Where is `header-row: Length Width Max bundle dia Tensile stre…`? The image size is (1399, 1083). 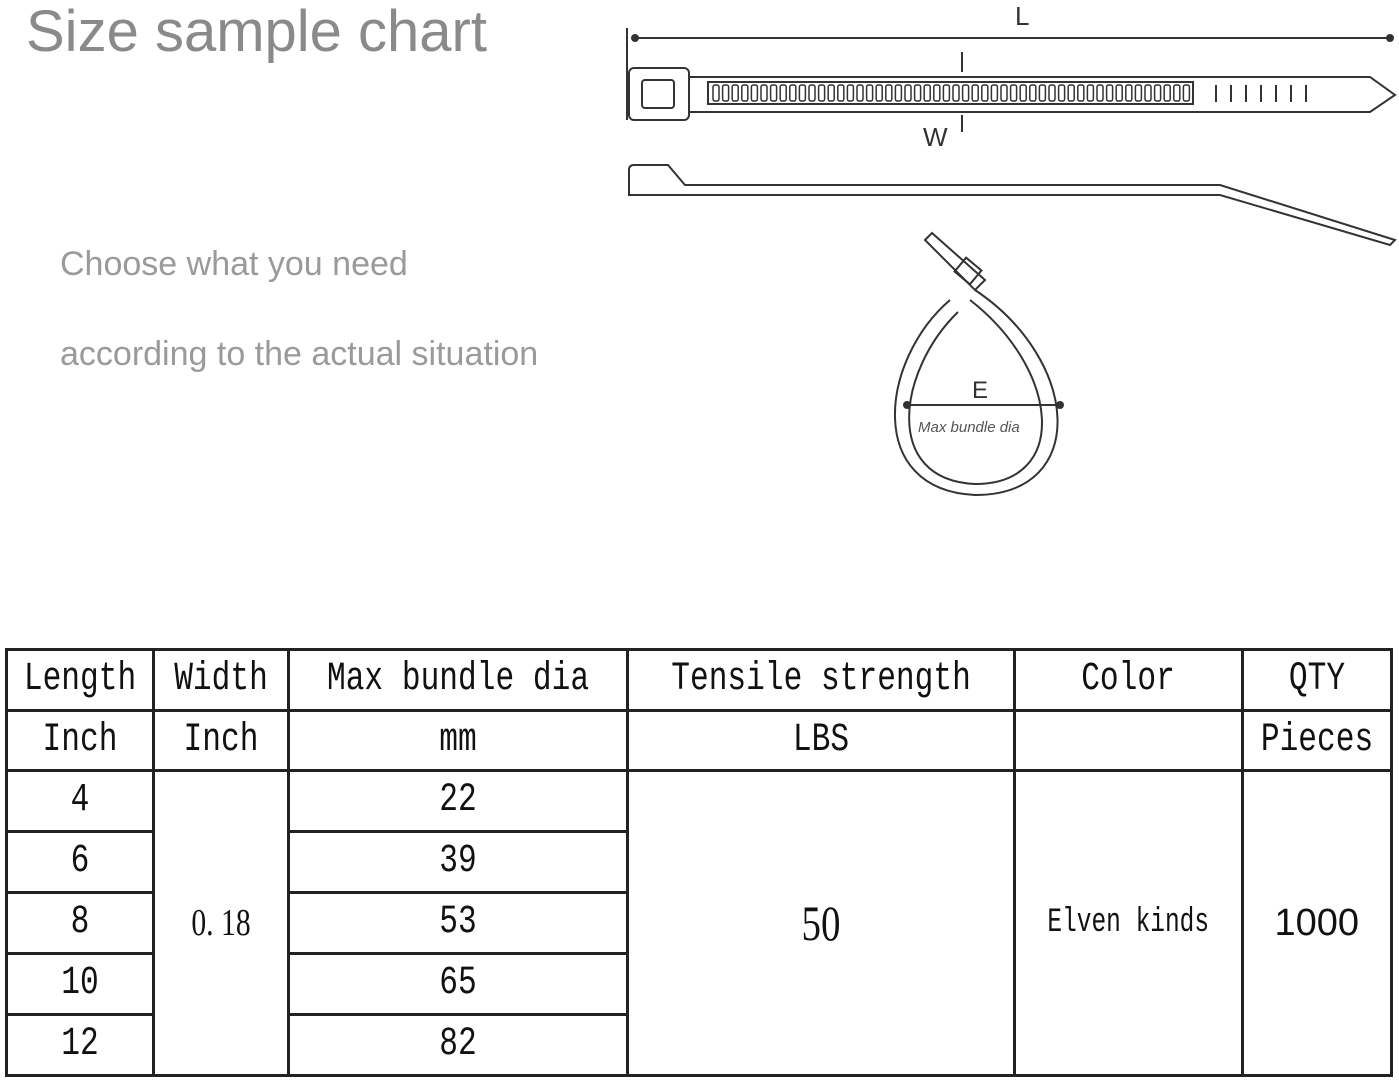 header-row: Length Width Max bundle dia Tensile stre… is located at coordinates (699, 680).